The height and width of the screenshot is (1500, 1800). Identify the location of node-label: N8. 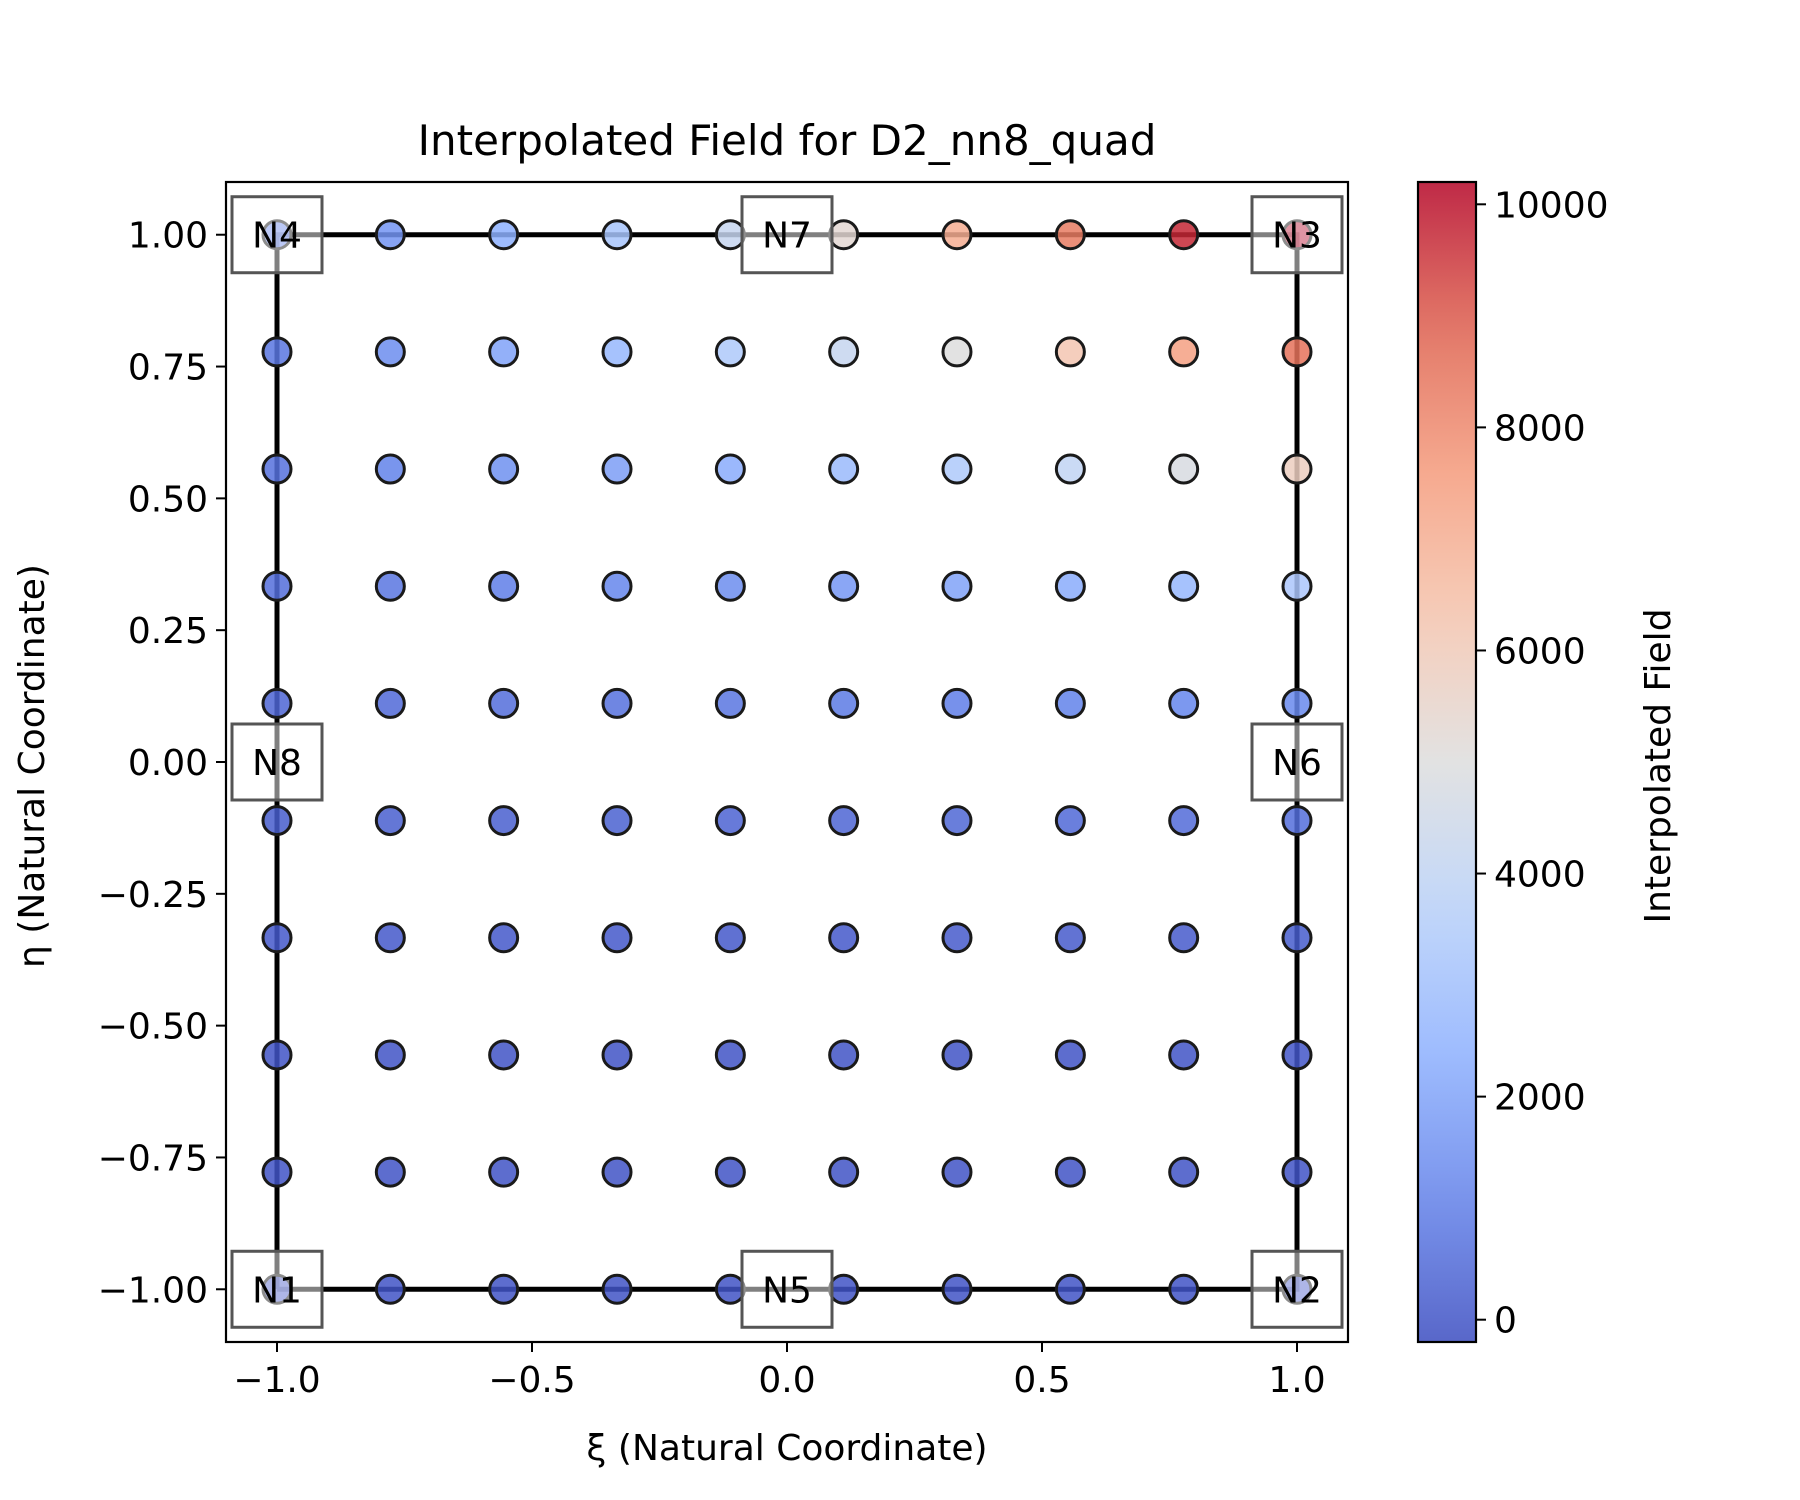
(277, 763).